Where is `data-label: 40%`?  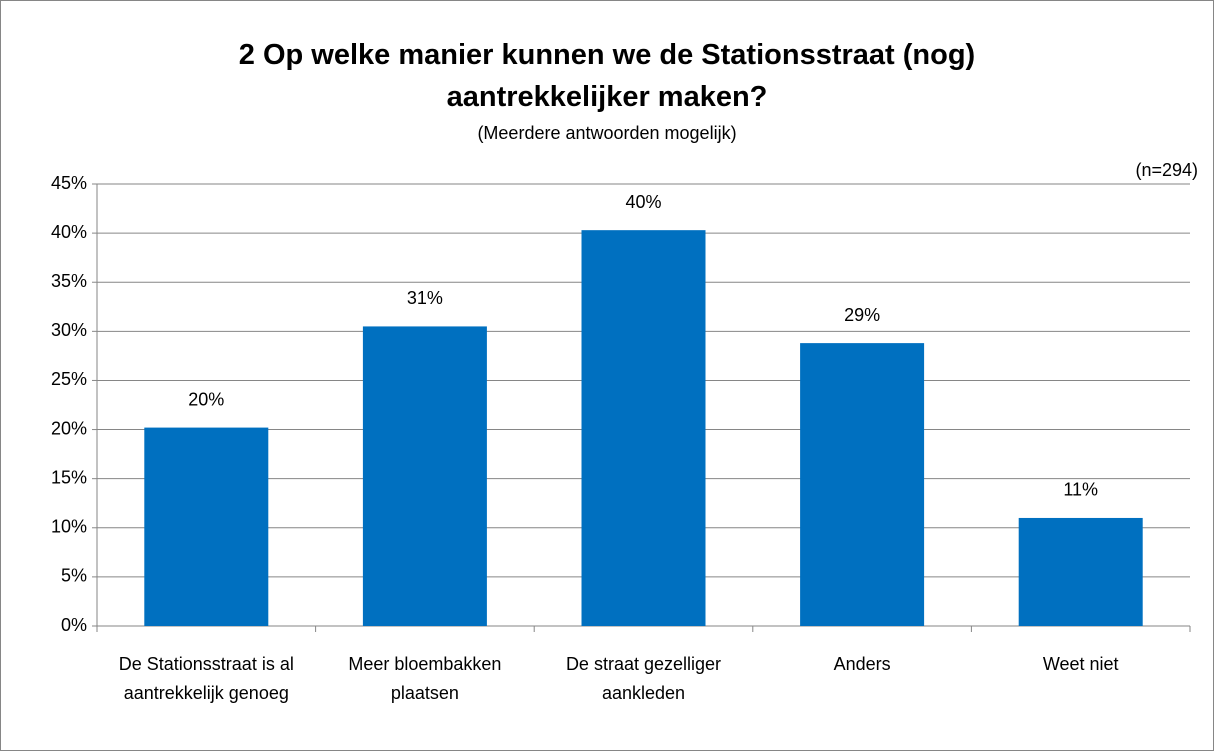 data-label: 40% is located at coordinates (643, 202).